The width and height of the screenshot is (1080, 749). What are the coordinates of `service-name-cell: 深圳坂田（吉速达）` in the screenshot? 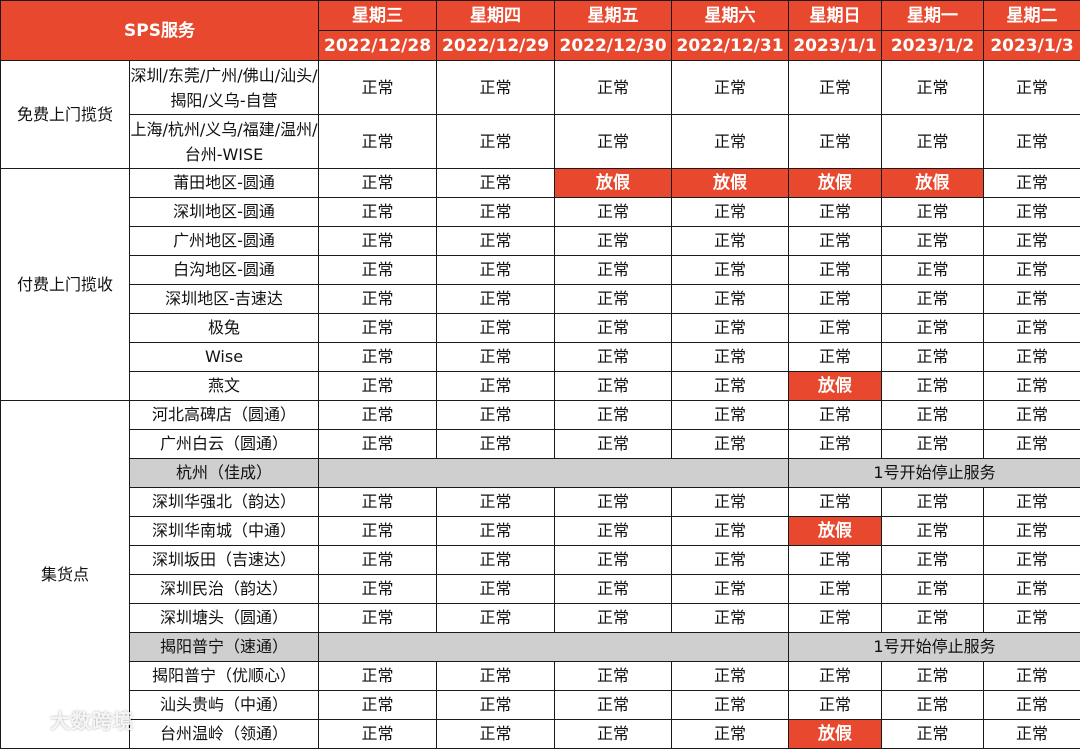 It's located at (224, 560).